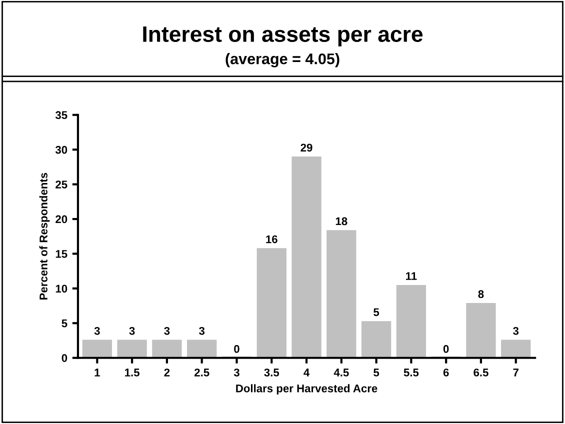  Describe the element at coordinates (411, 276) in the screenshot. I see `data-label: 11` at that location.